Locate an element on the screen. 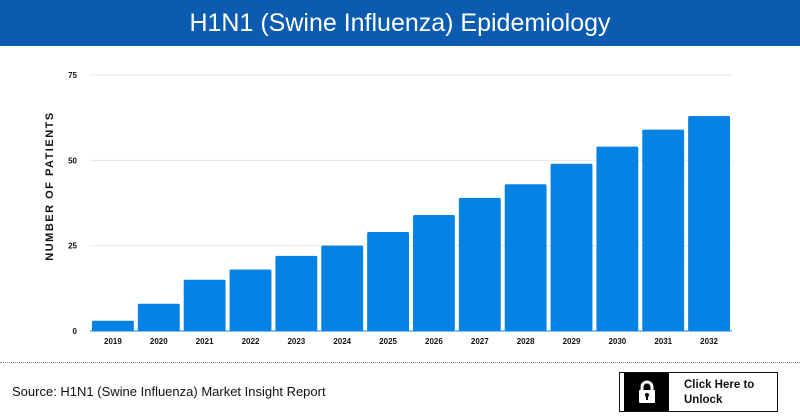  bar-2032 is located at coordinates (709, 223).